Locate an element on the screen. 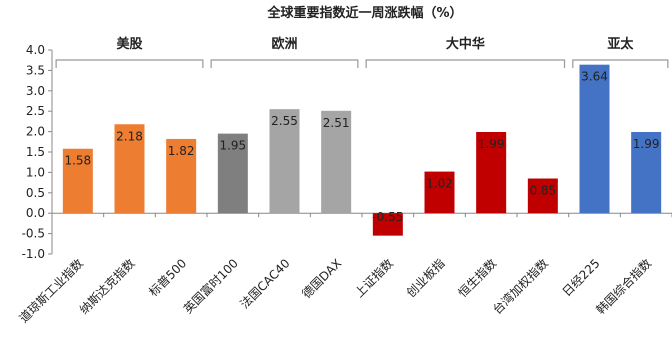 Image resolution: width=672 pixels, height=358 pixels. data-label: 1.95 is located at coordinates (232, 146).